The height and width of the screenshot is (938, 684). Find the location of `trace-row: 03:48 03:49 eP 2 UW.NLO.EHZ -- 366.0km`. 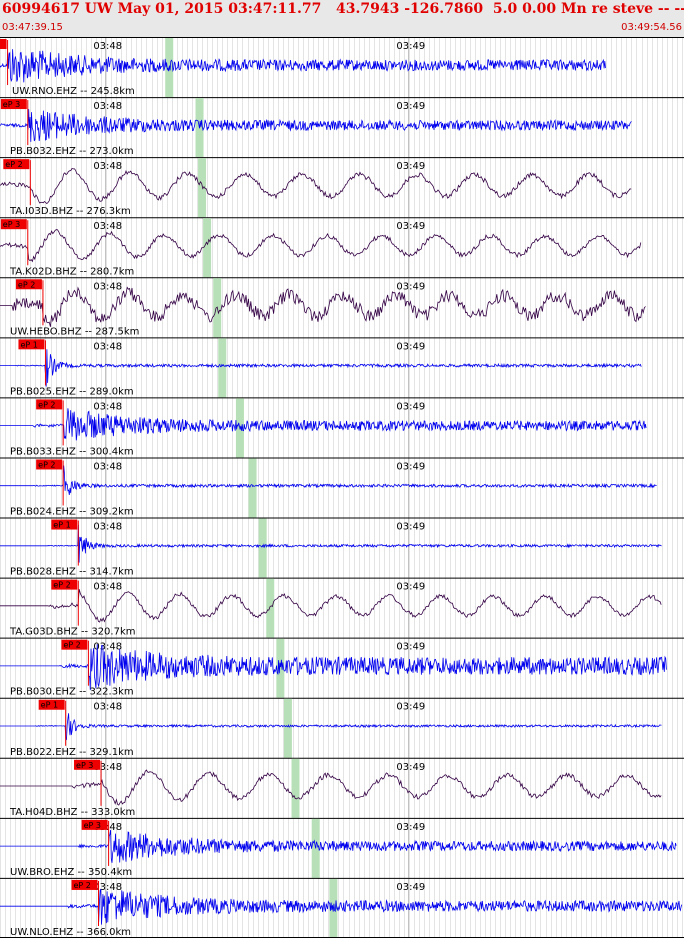

trace-row: 03:48 03:49 eP 2 UW.NLO.EHZ -- 366.0km is located at coordinates (342, 907).